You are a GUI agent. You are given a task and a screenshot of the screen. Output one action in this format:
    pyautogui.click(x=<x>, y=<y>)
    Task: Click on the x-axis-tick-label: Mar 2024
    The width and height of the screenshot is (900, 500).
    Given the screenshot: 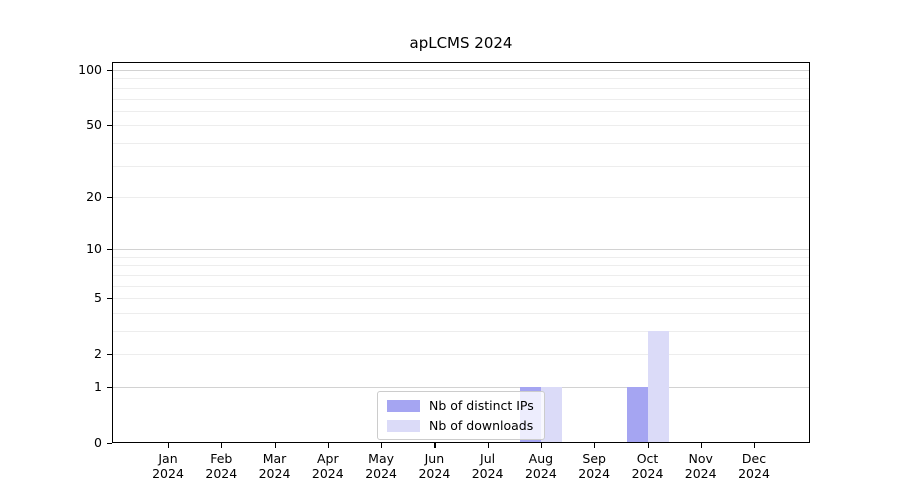 What is the action you would take?
    pyautogui.click(x=274, y=466)
    